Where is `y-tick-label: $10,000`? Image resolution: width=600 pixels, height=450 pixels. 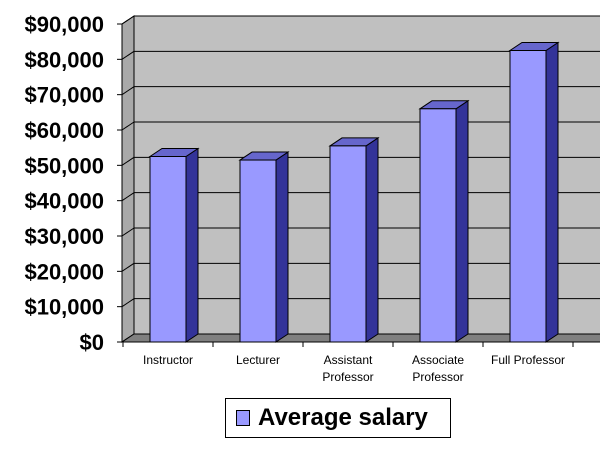
y-tick-label: $10,000 is located at coordinates (64, 307).